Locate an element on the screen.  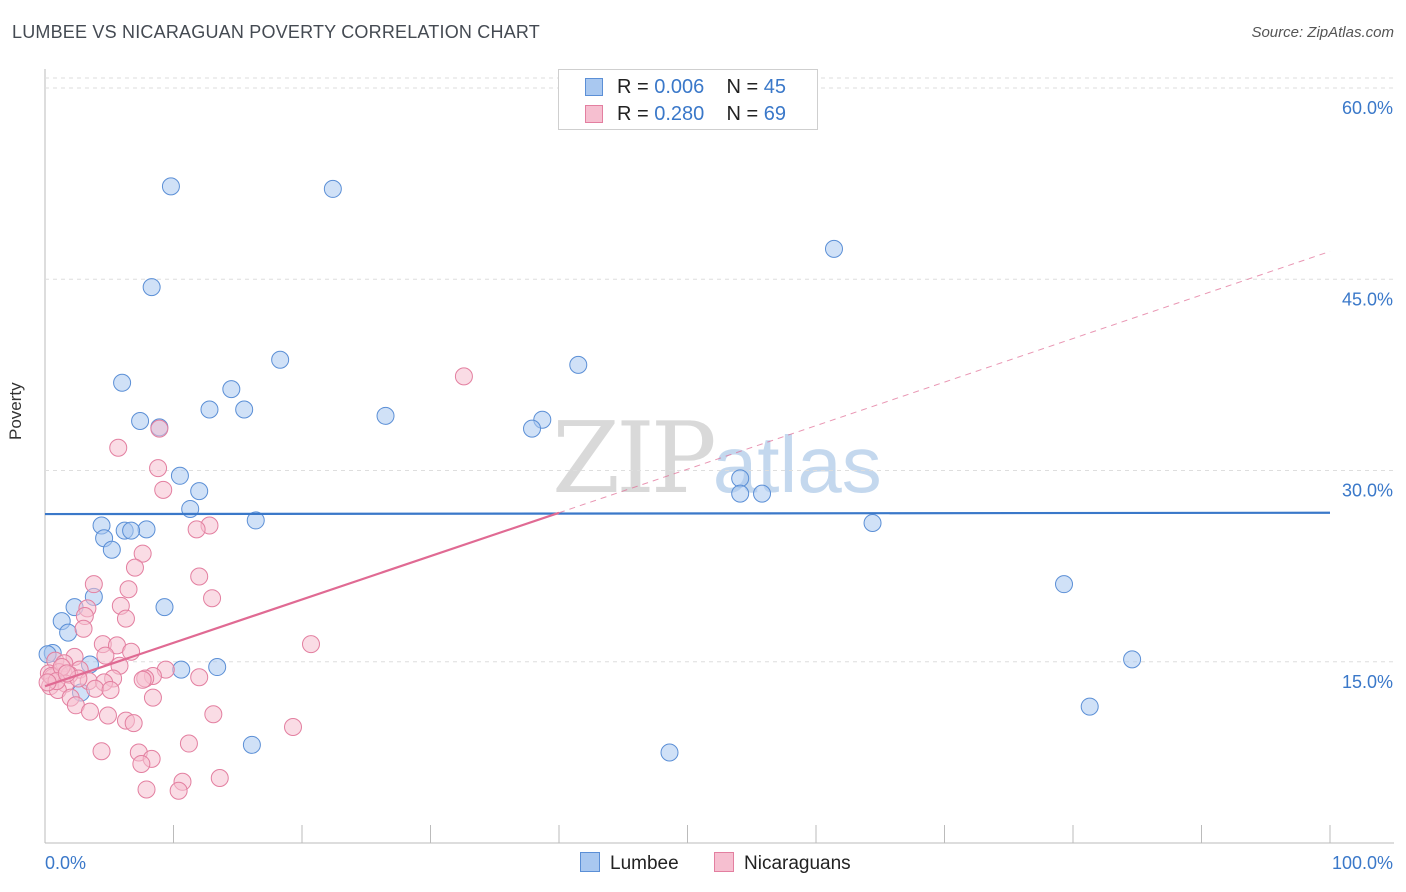
bottom-lumbee-label: Lumbee is located at coordinates (644, 863).